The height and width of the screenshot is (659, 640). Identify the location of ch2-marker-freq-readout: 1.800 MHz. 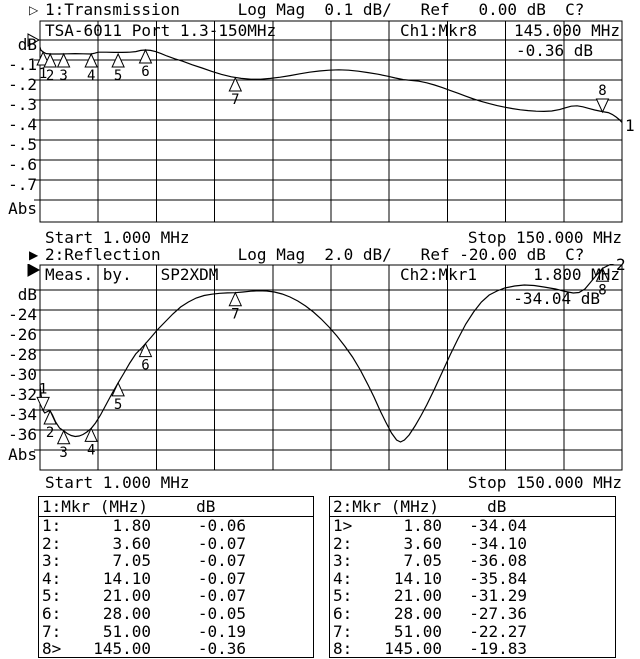
(576, 274).